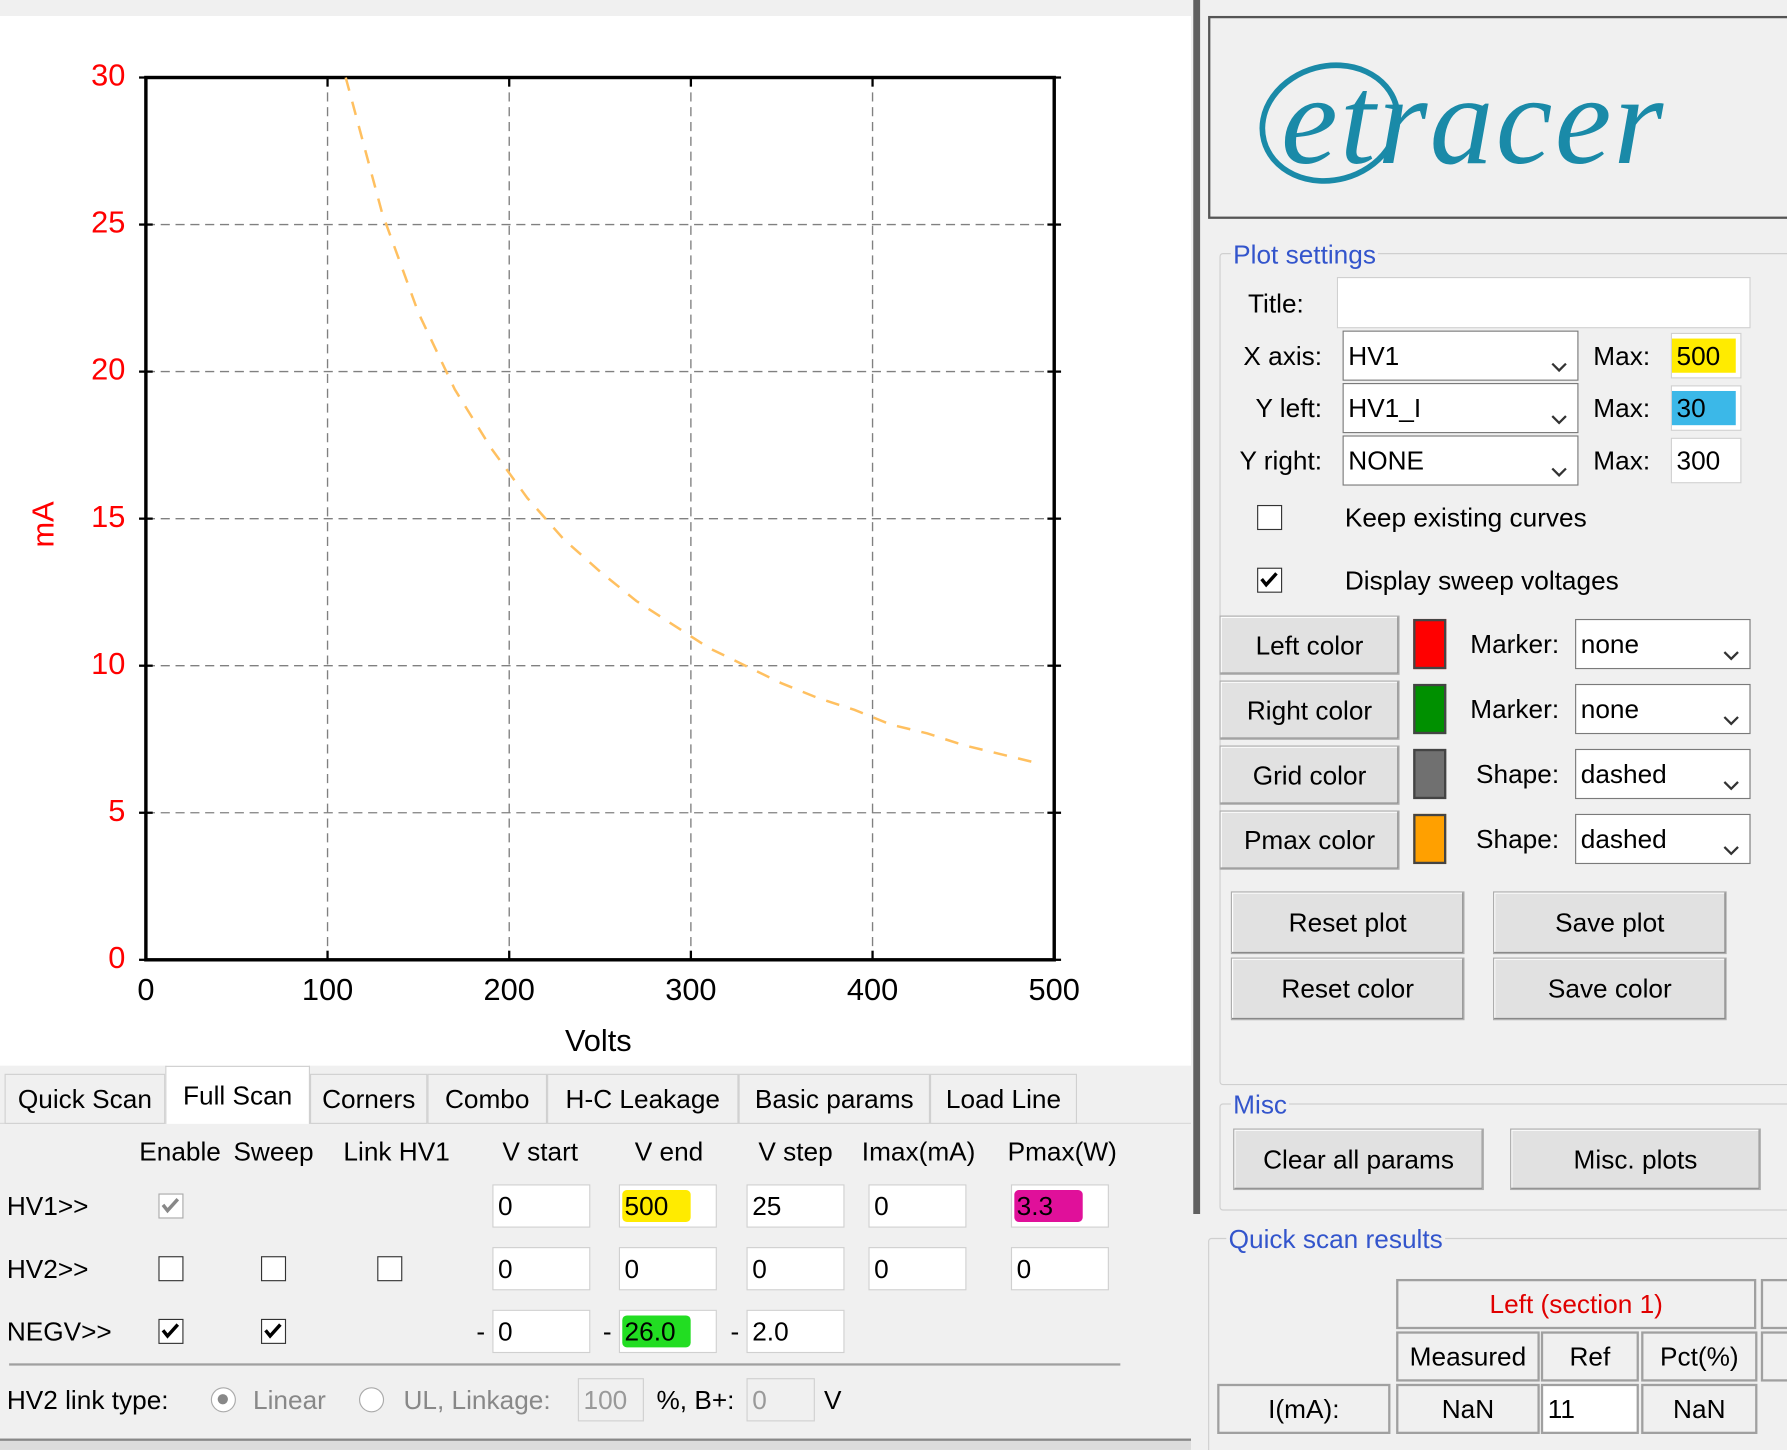  What do you see at coordinates (767, 1205) in the screenshot?
I see `field-value: 25` at bounding box center [767, 1205].